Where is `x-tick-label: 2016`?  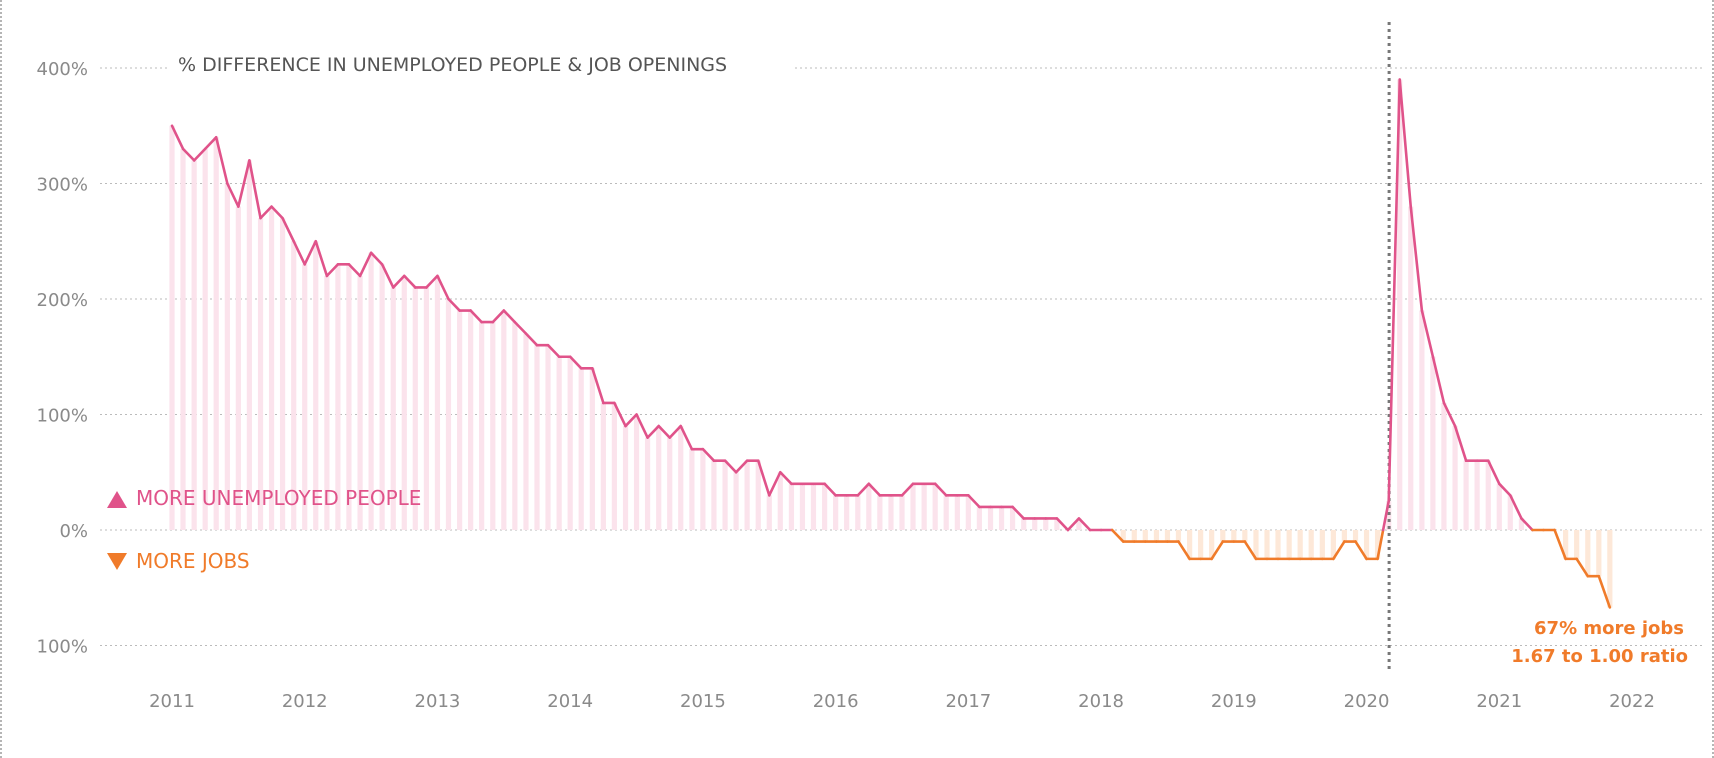 x-tick-label: 2016 is located at coordinates (836, 701).